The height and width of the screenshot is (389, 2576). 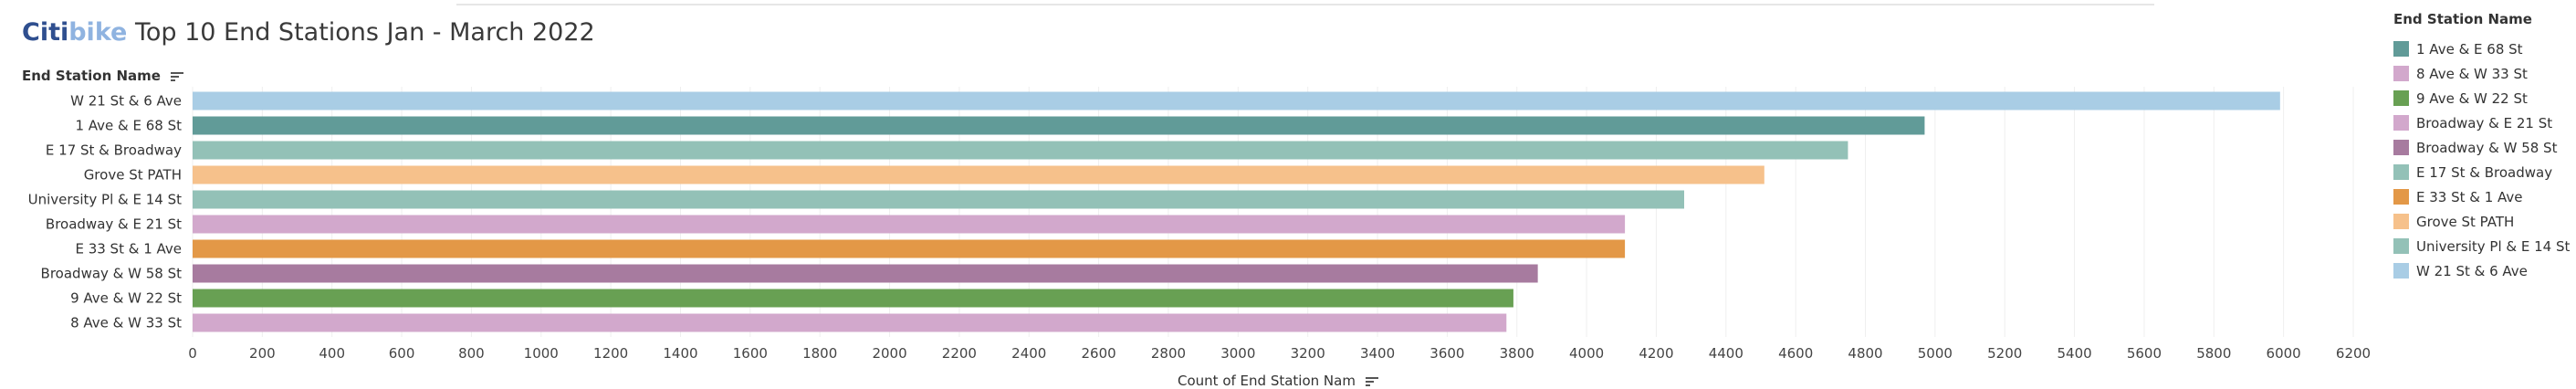 I want to click on x-tick-label: 4600, so click(x=1795, y=353).